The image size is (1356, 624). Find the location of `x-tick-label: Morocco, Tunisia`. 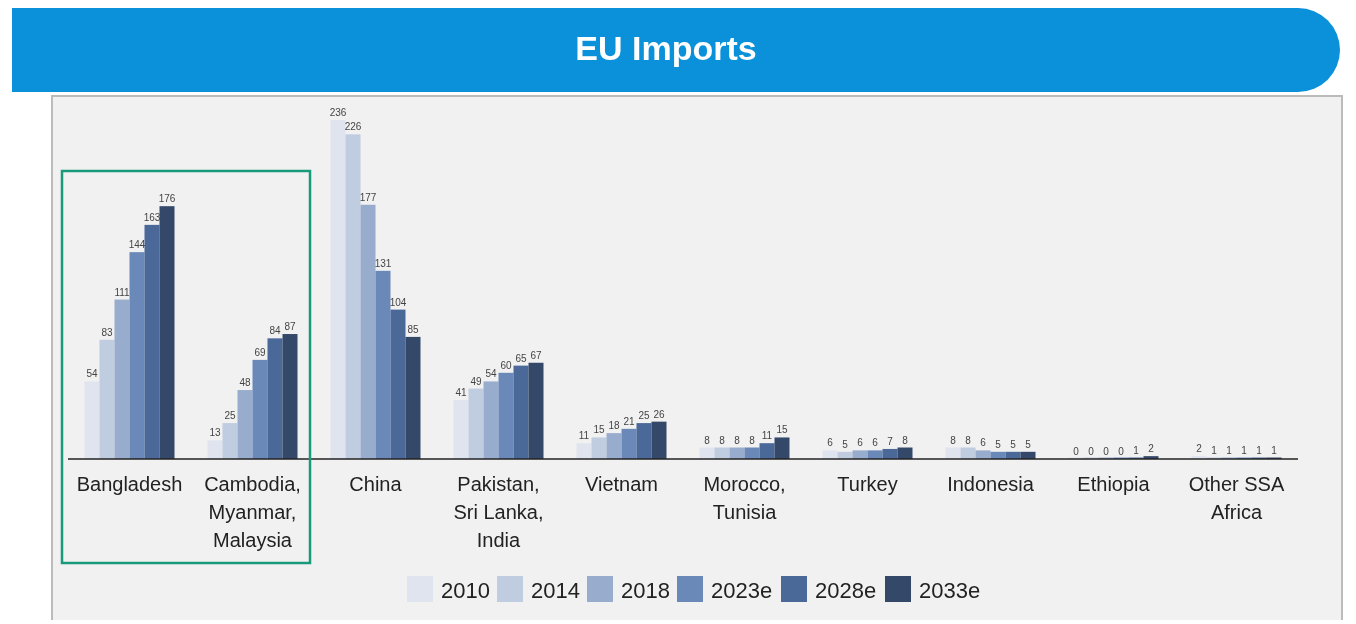

x-tick-label: Morocco, Tunisia is located at coordinates (744, 498).